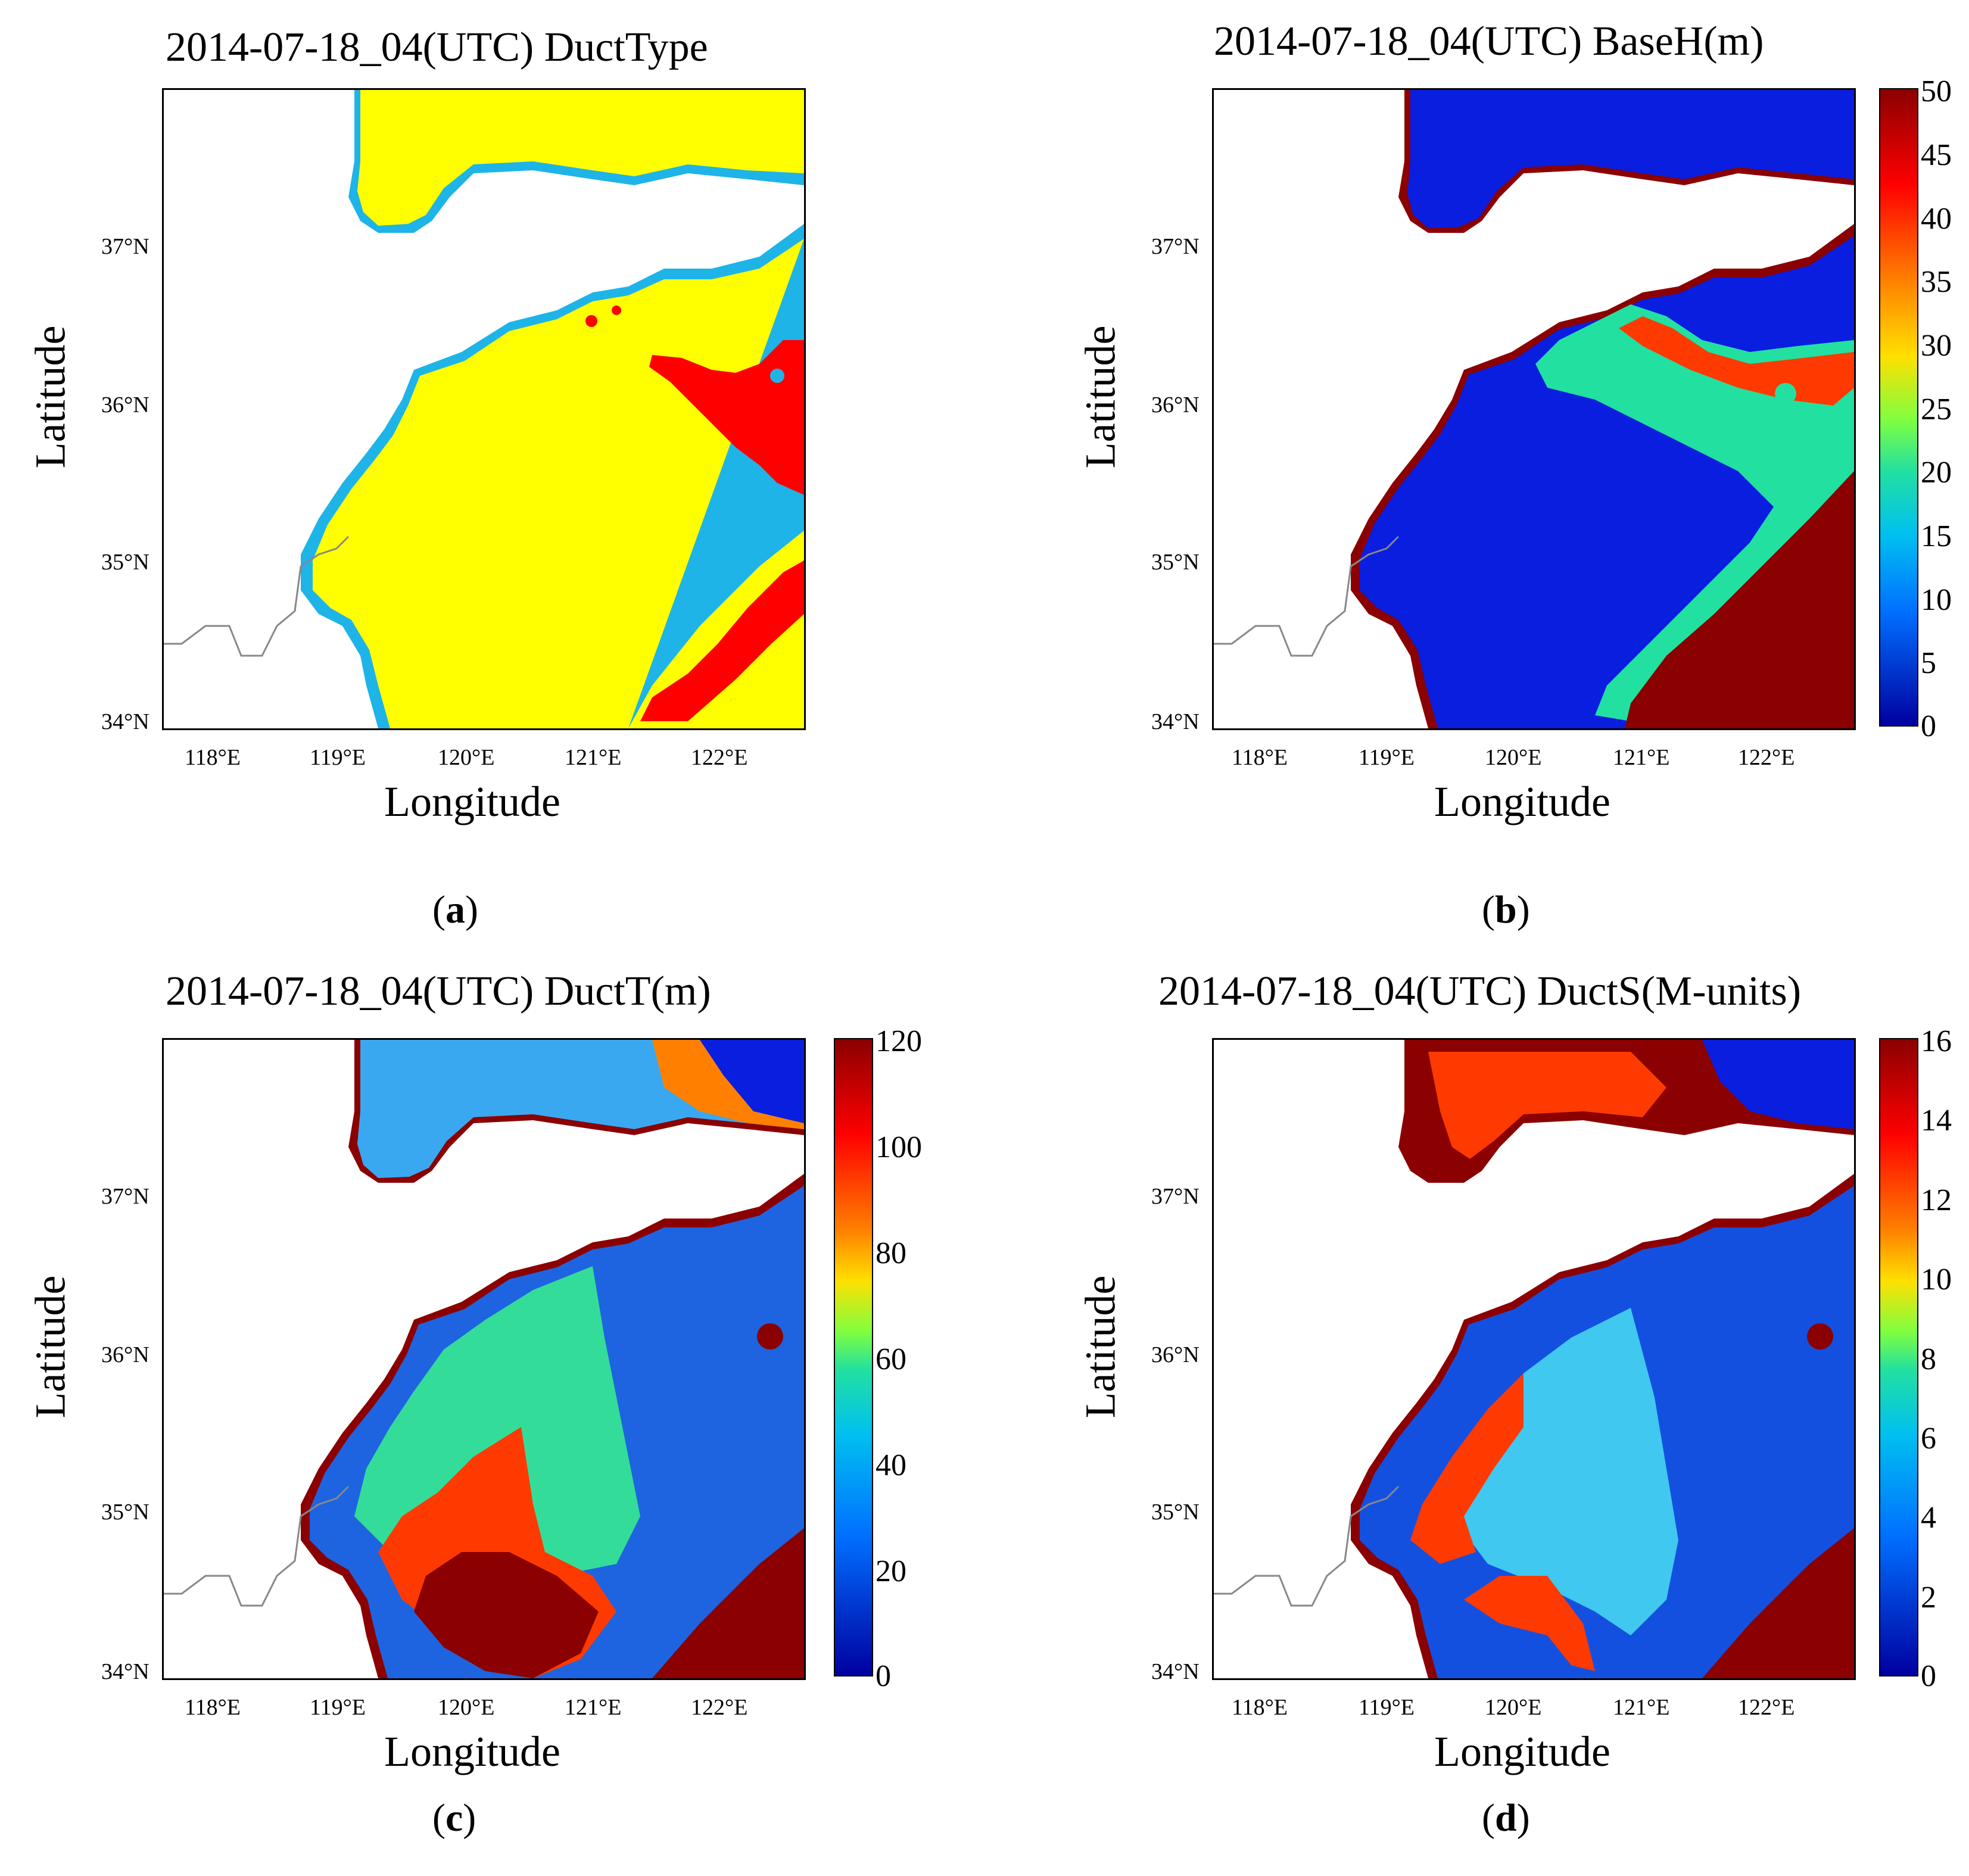 The height and width of the screenshot is (1876, 1969). What do you see at coordinates (454, 1818) in the screenshot?
I see `panel-label: (c)` at bounding box center [454, 1818].